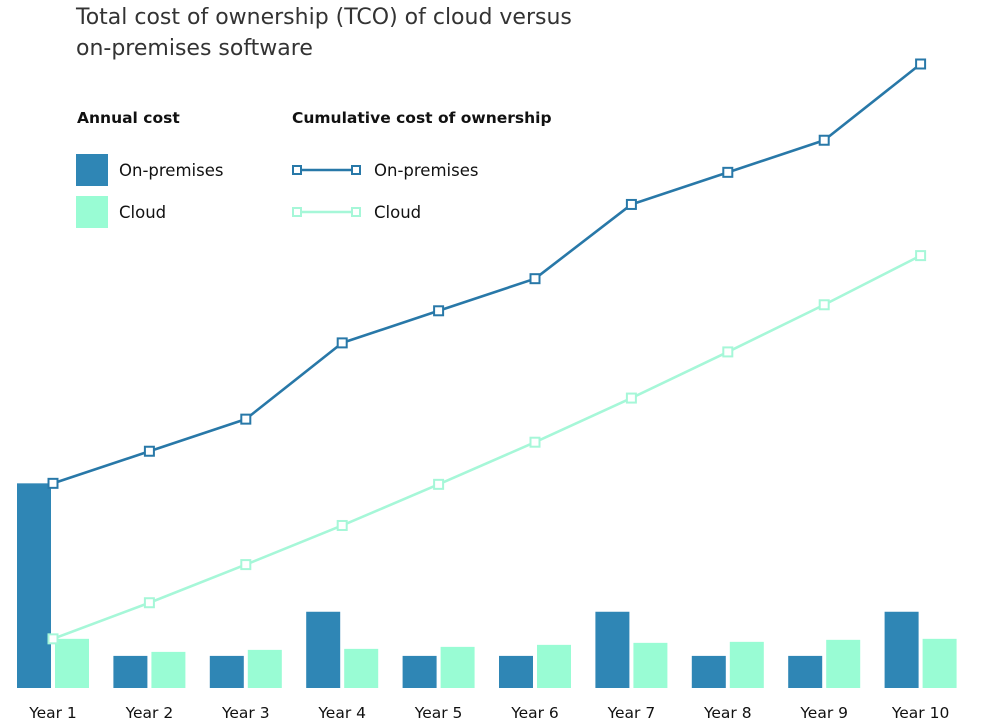  What do you see at coordinates (534, 712) in the screenshot?
I see `x-tick-label-year-6: Year 6` at bounding box center [534, 712].